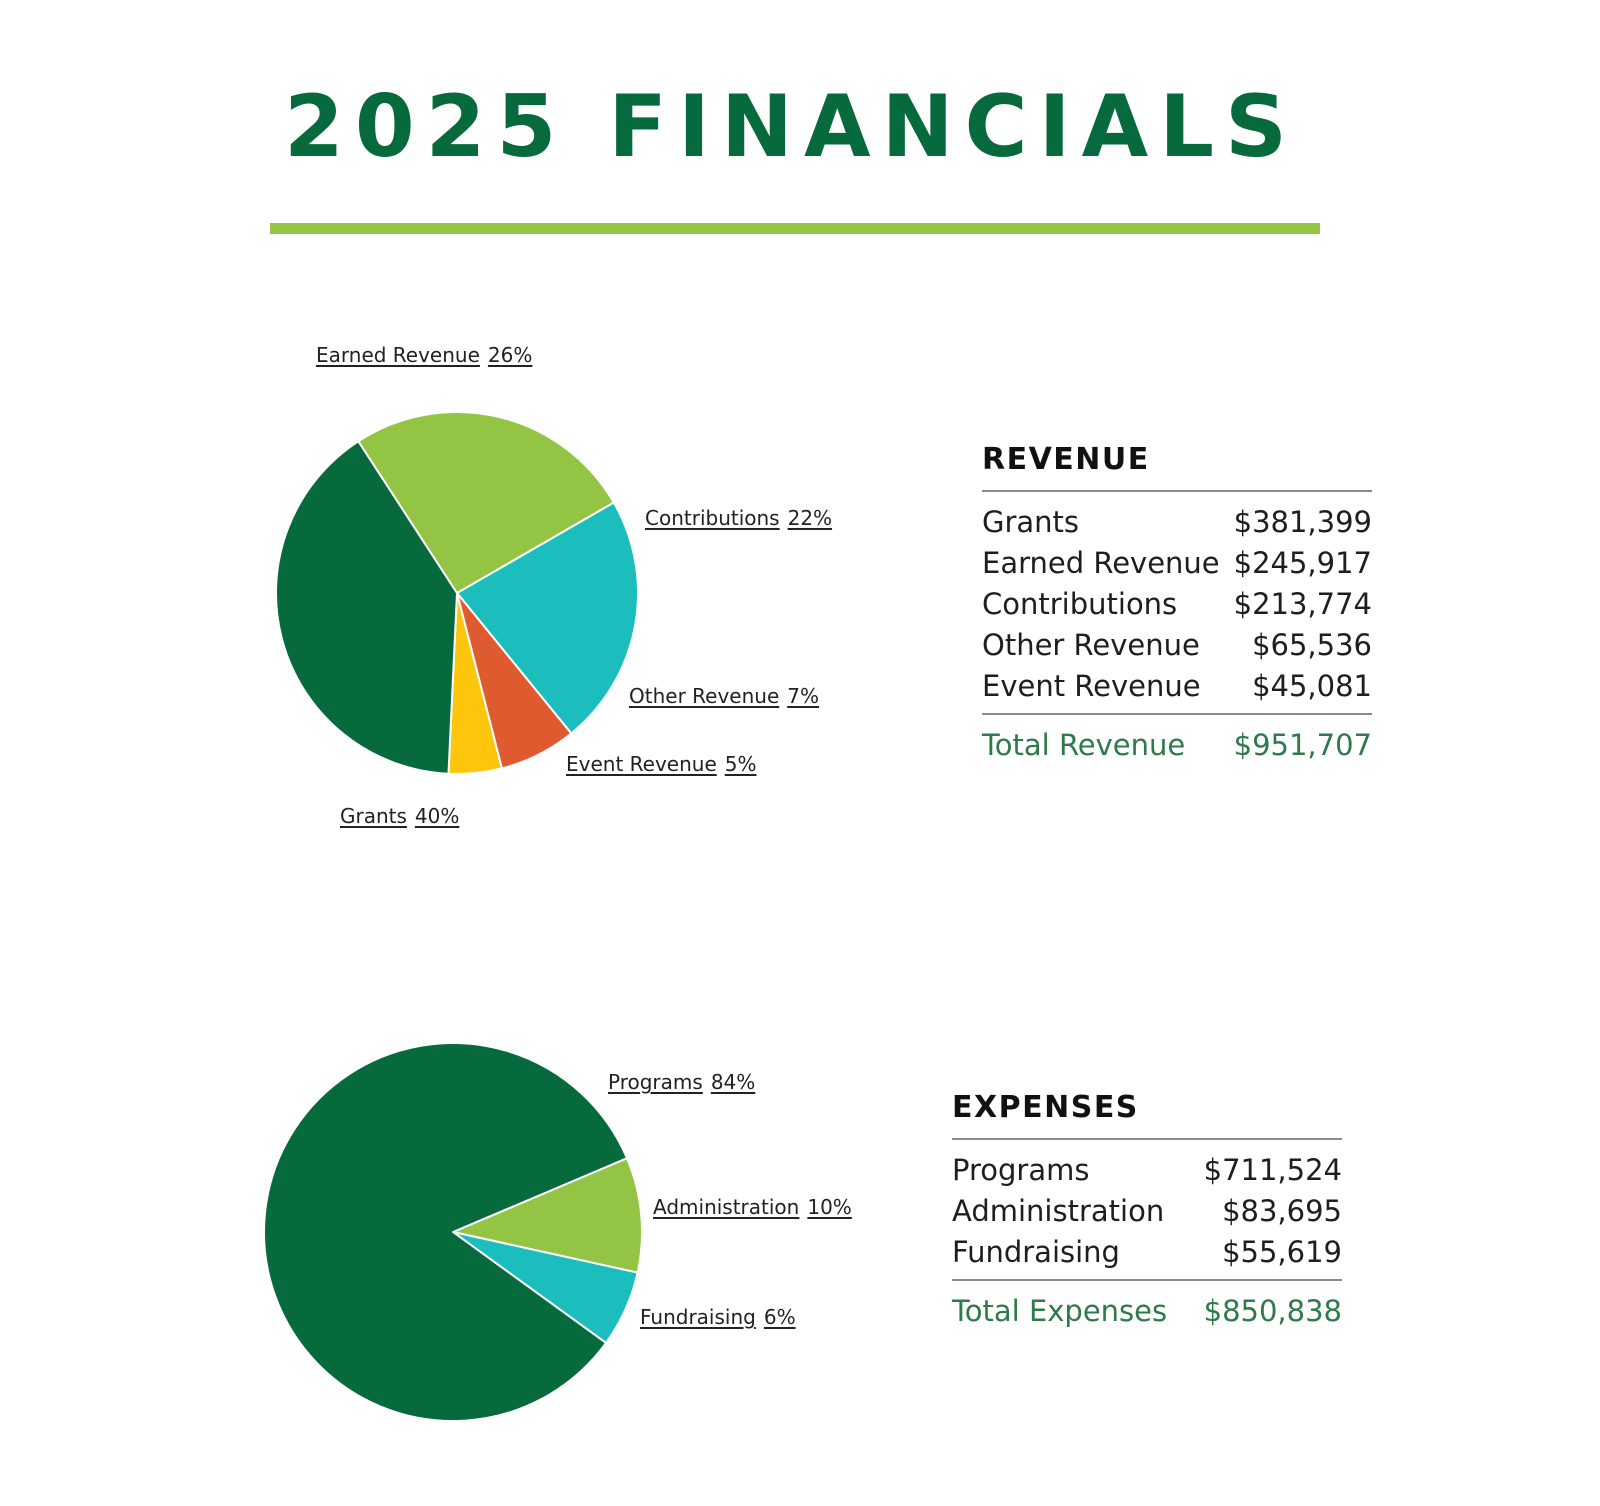 Image resolution: width=1600 pixels, height=1506 pixels. What do you see at coordinates (740, 764) in the screenshot?
I see `slice-label-percent: 5%` at bounding box center [740, 764].